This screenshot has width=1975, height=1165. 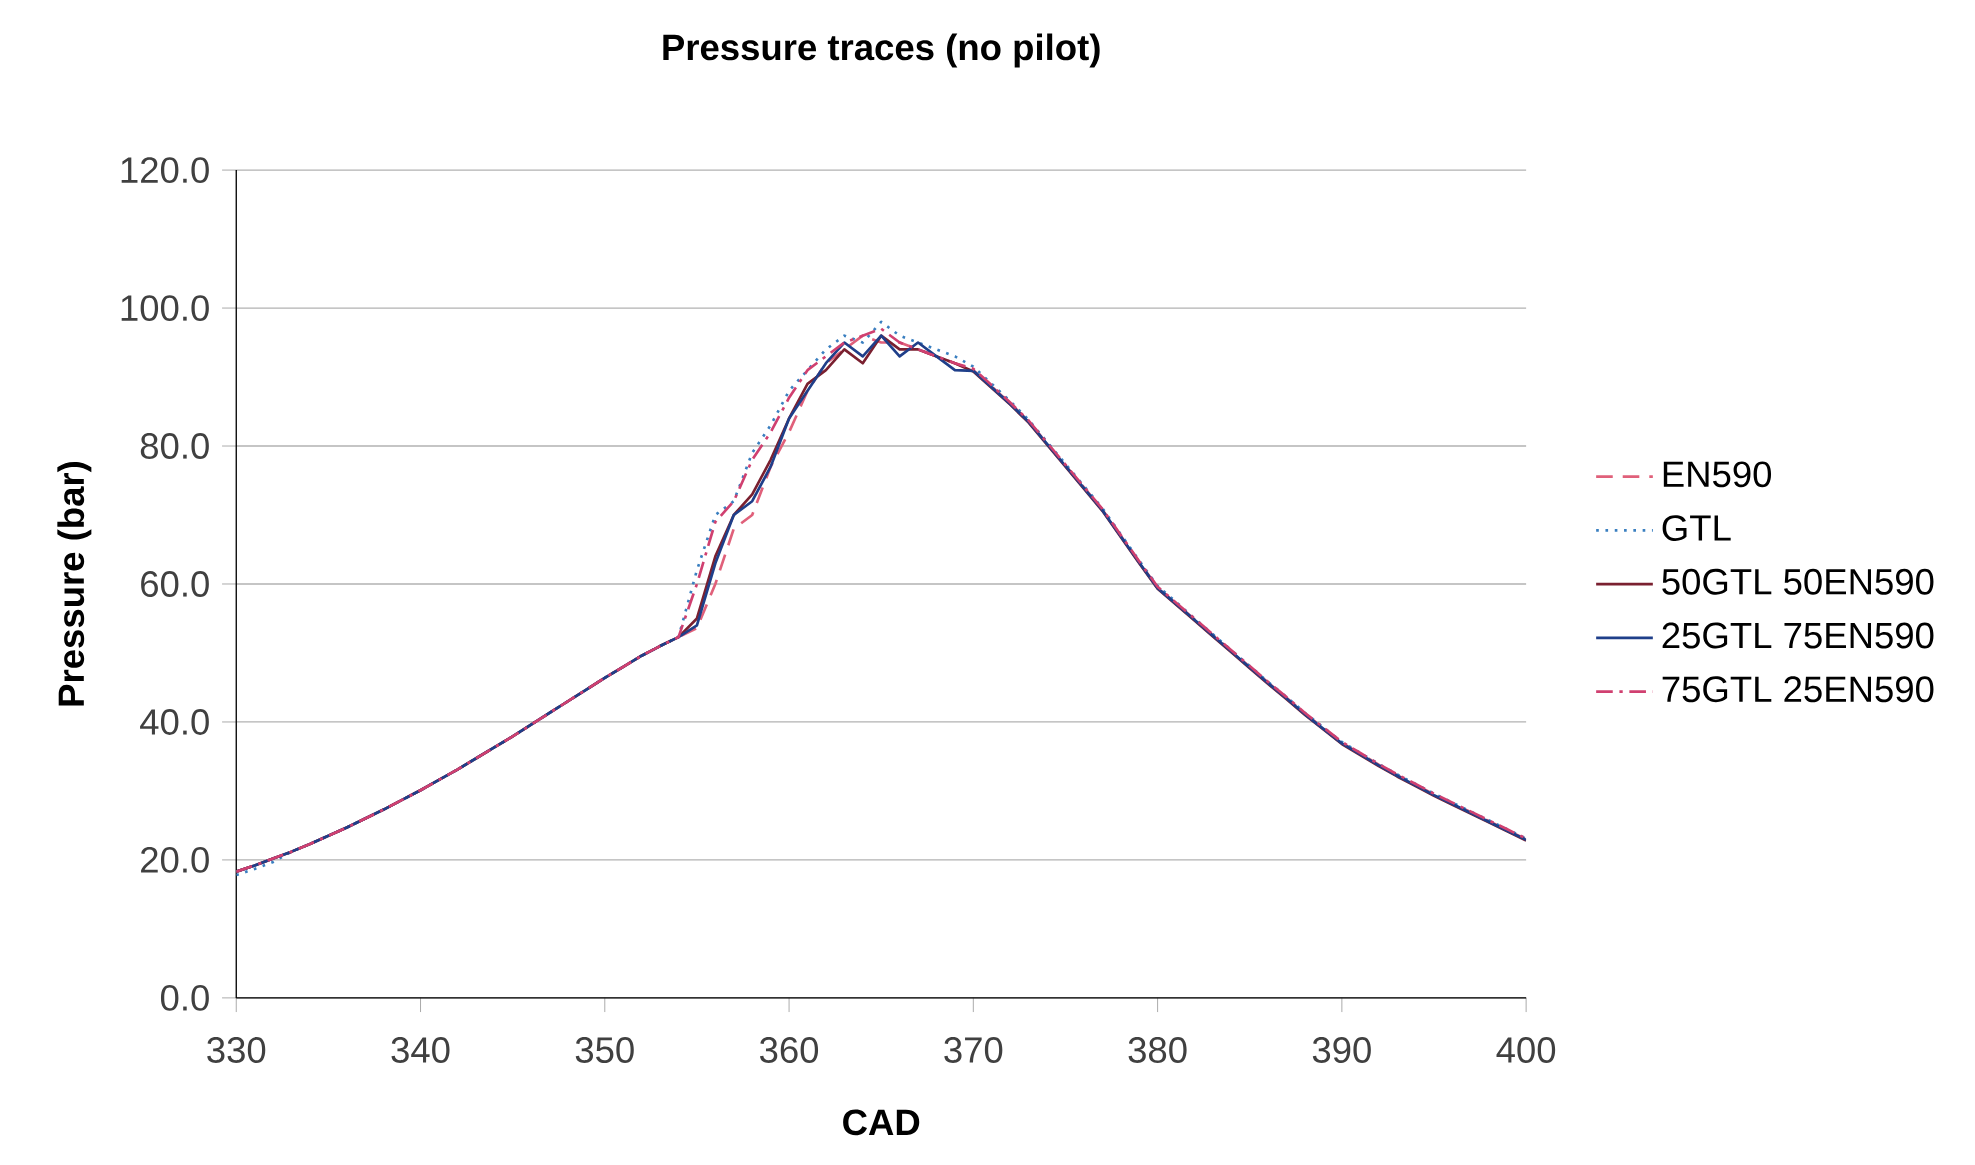 What do you see at coordinates (1798, 689) in the screenshot?
I see `legend-label: 75GTL 25EN590` at bounding box center [1798, 689].